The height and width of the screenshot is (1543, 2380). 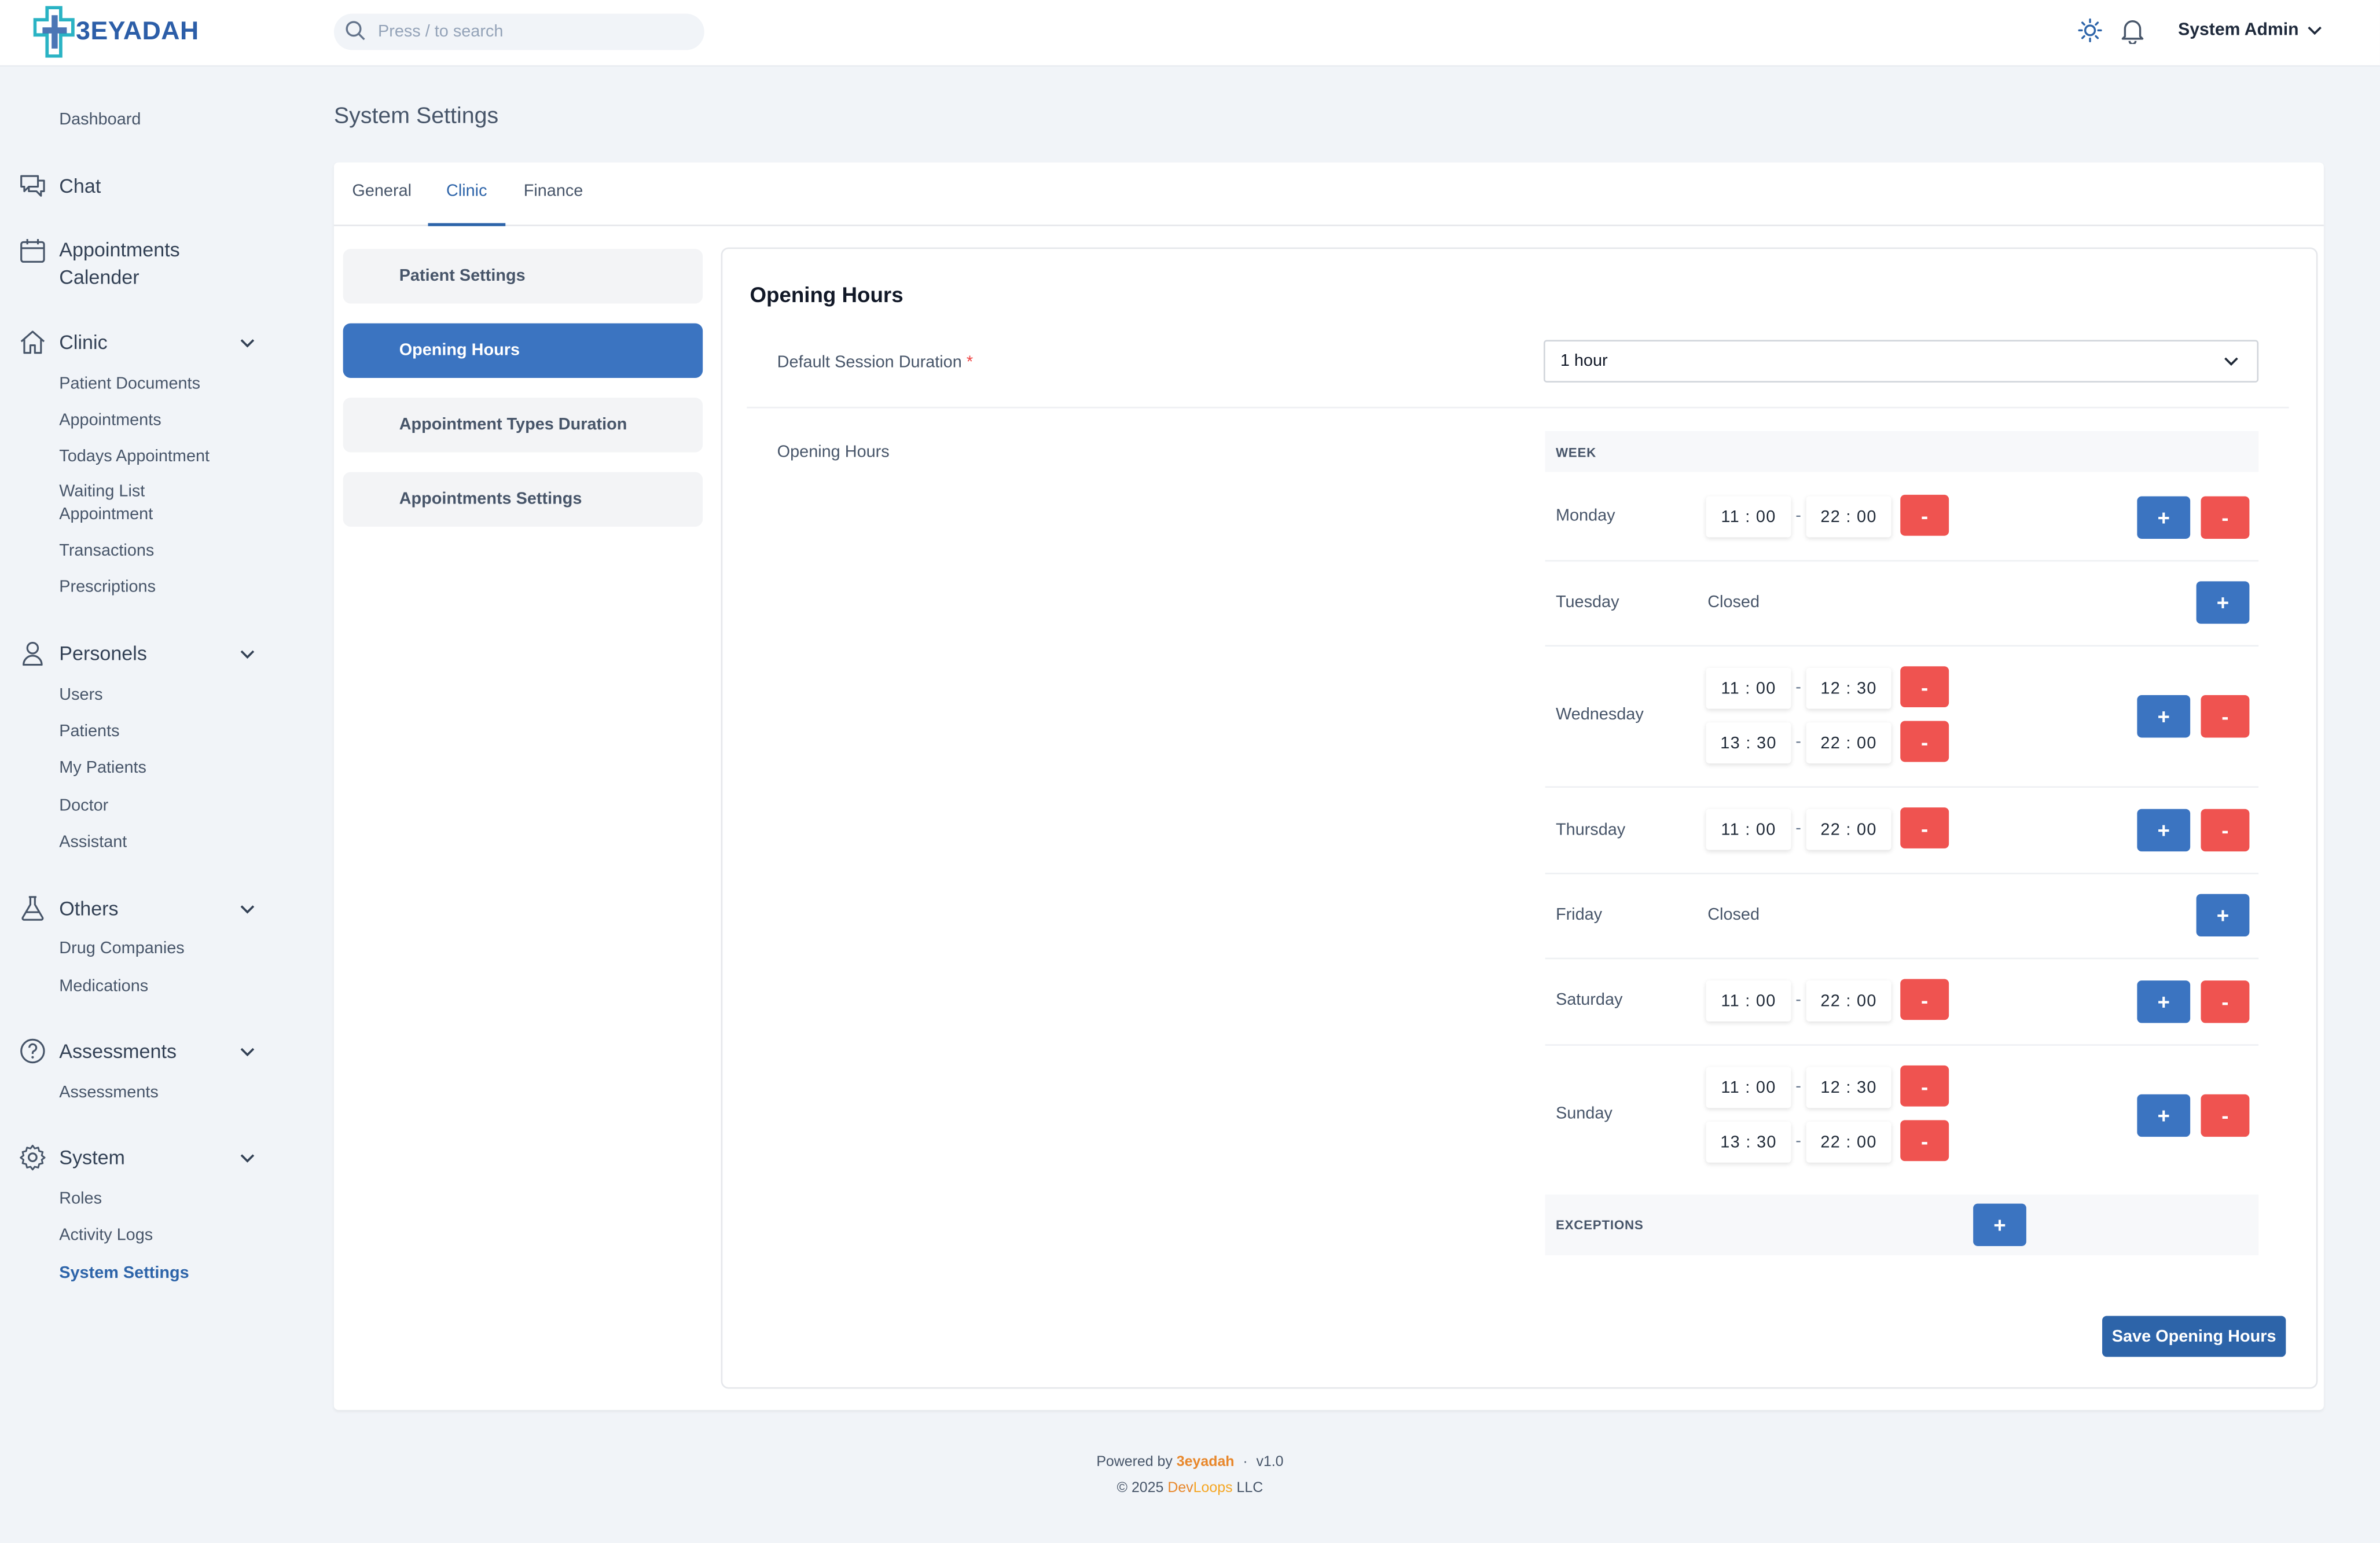 What do you see at coordinates (140, 1051) in the screenshot?
I see `sidebar-group-assessments: Assessments` at bounding box center [140, 1051].